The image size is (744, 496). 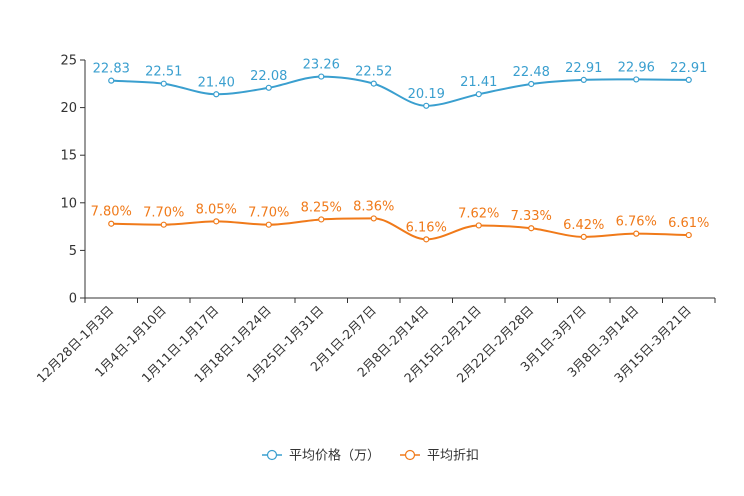 What do you see at coordinates (426, 94) in the screenshot?
I see `data-label: 20.19` at bounding box center [426, 94].